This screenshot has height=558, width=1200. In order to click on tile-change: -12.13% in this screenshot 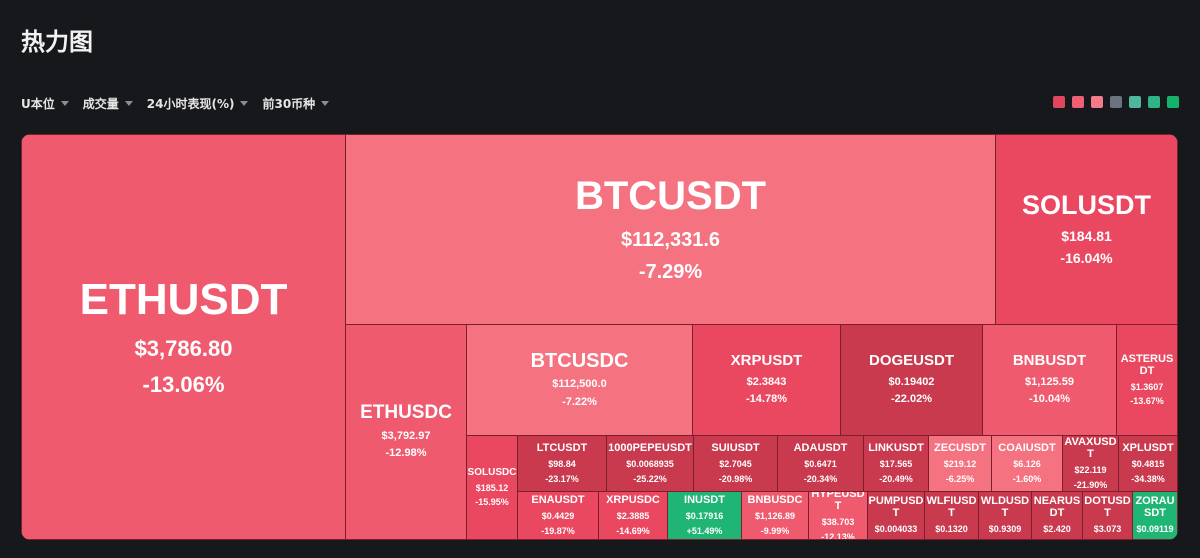, I will do `click(838, 535)`.